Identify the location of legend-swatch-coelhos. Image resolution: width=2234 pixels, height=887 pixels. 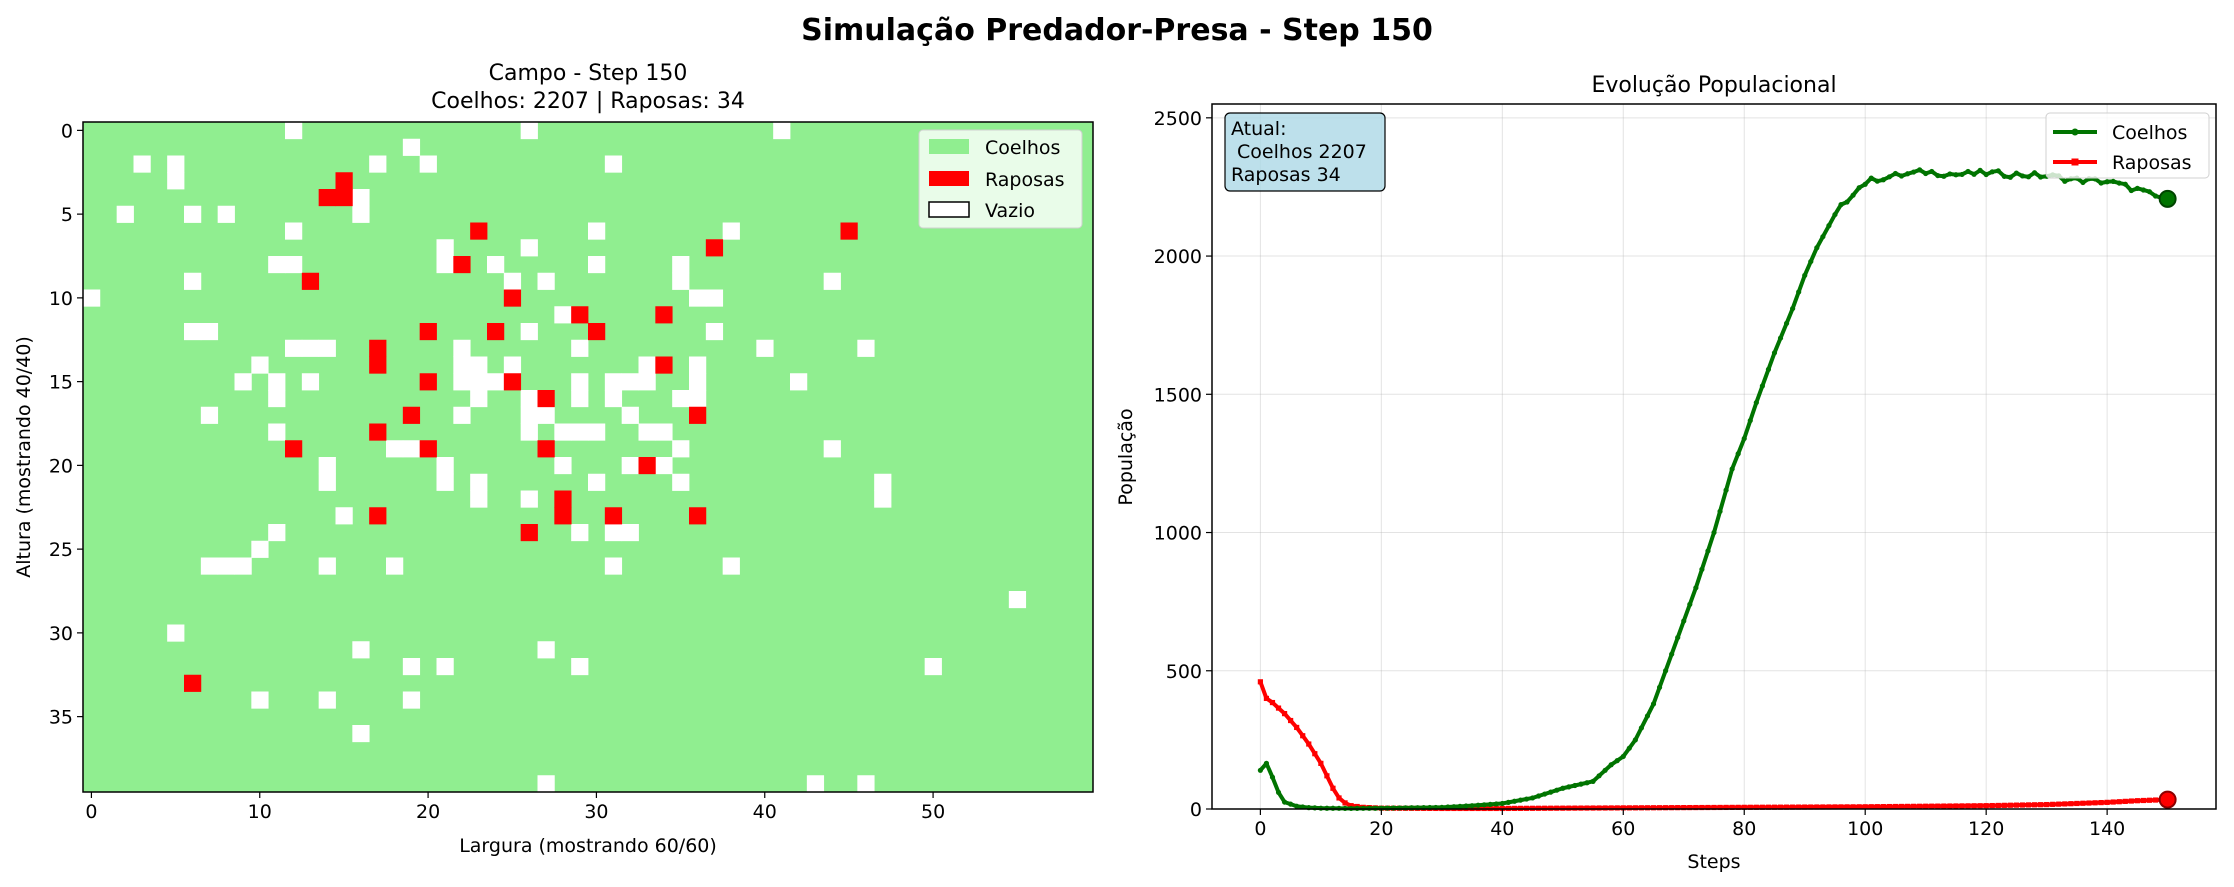
(949, 146).